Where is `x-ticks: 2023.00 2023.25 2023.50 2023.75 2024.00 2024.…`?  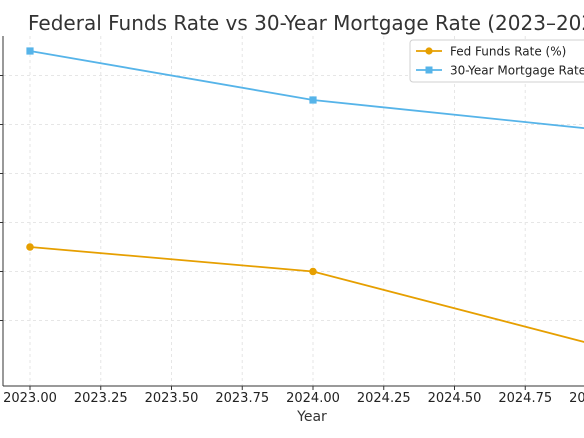
x-ticks: 2023.00 2023.25 2023.50 2023.75 2024.00 2024.… is located at coordinates (293, 396).